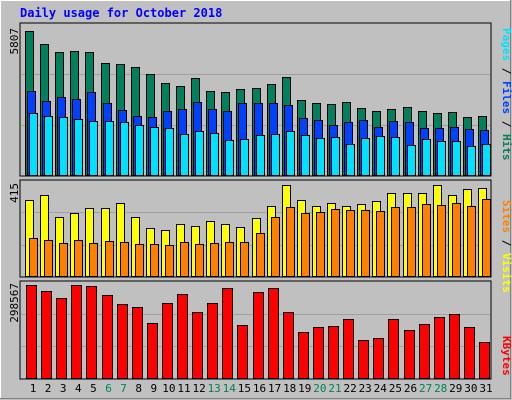 This screenshot has width=512, height=400. I want to click on legend-files: Files, so click(506, 97).